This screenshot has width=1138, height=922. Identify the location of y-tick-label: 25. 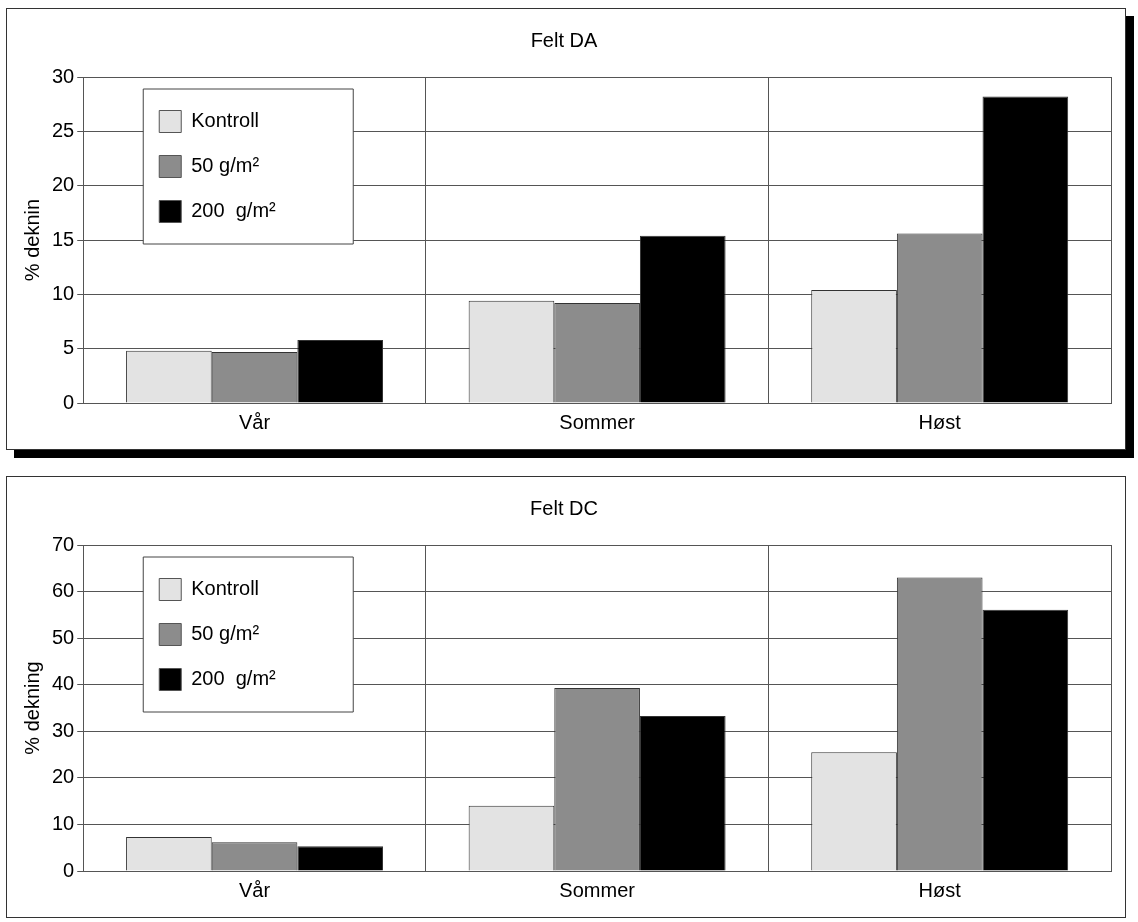
(63, 129).